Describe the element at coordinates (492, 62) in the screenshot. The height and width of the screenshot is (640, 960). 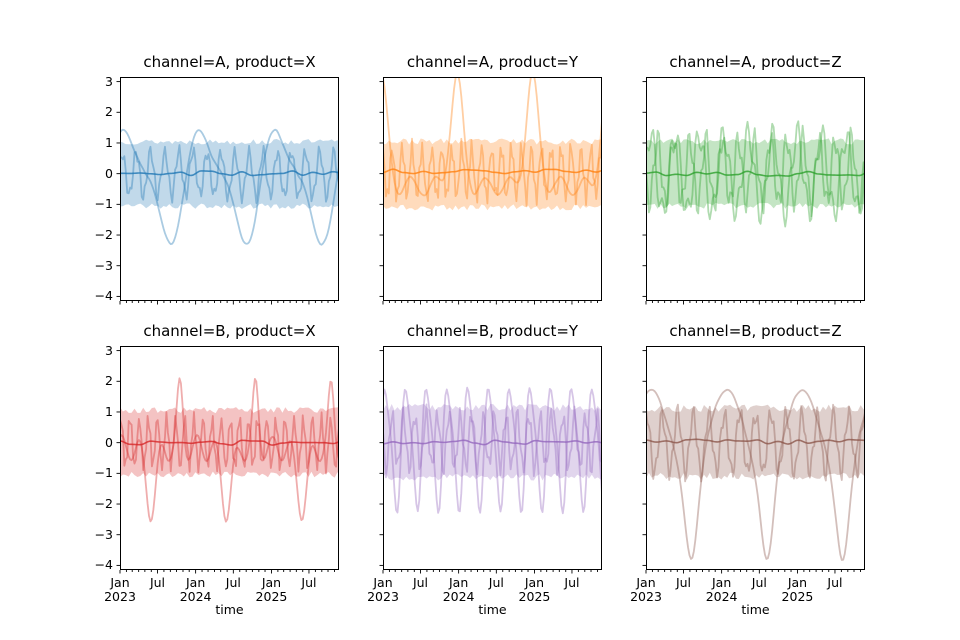
I see `panel-title: channel=A, product=Y` at that location.